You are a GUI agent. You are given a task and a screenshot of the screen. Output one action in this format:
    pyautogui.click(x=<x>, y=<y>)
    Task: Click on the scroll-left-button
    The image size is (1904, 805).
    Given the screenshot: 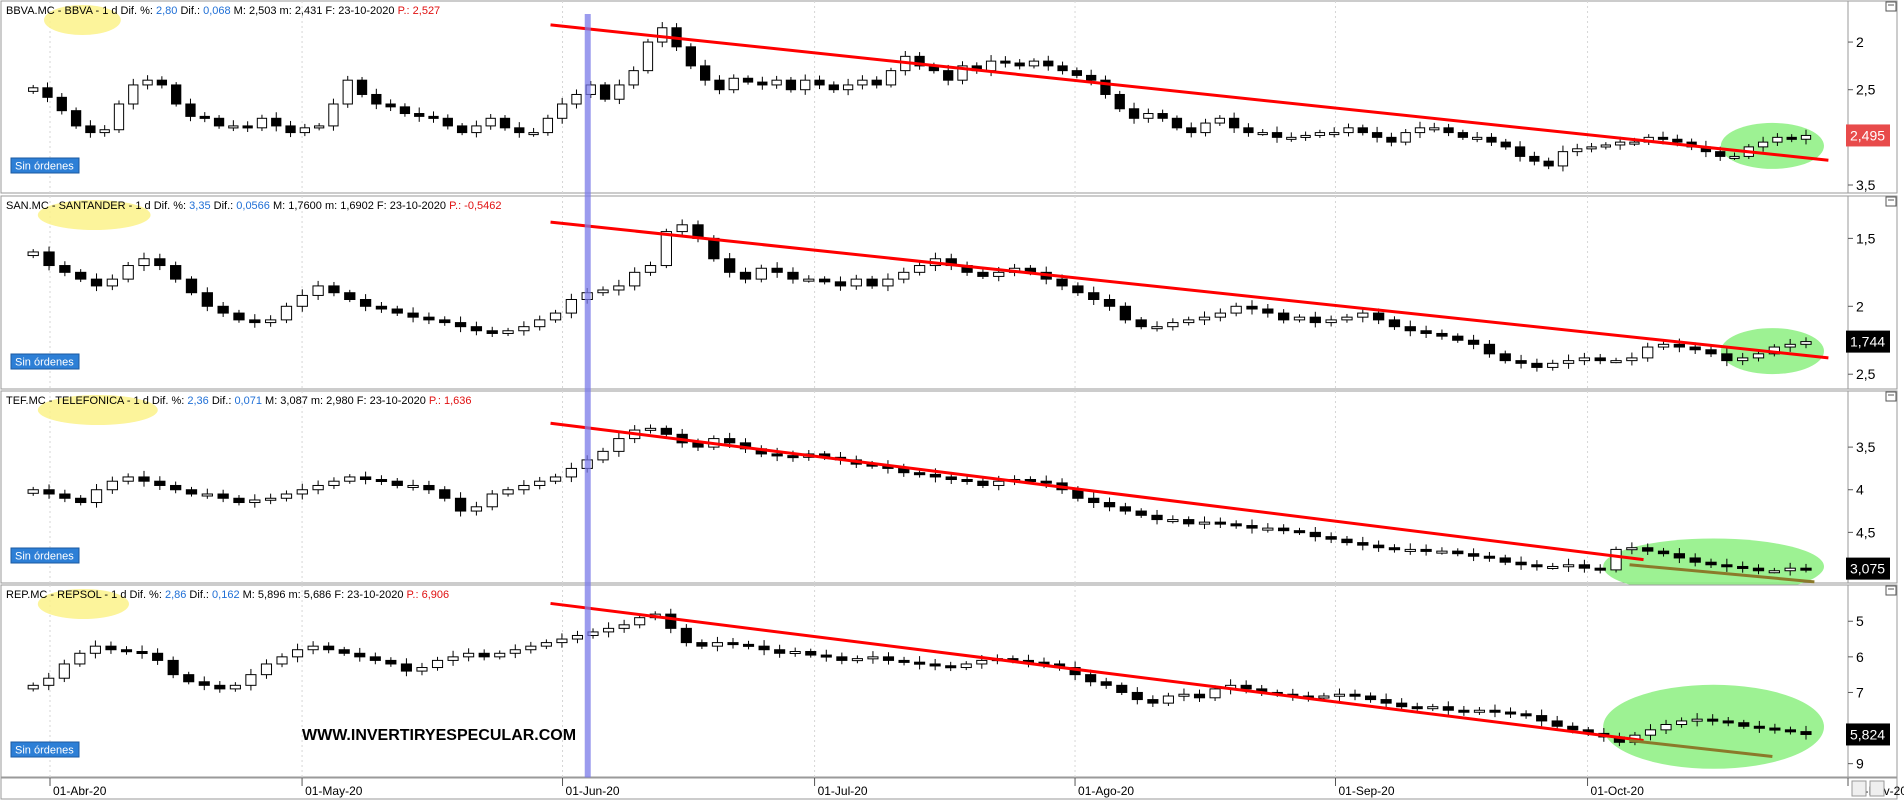 What is the action you would take?
    pyautogui.click(x=1859, y=788)
    